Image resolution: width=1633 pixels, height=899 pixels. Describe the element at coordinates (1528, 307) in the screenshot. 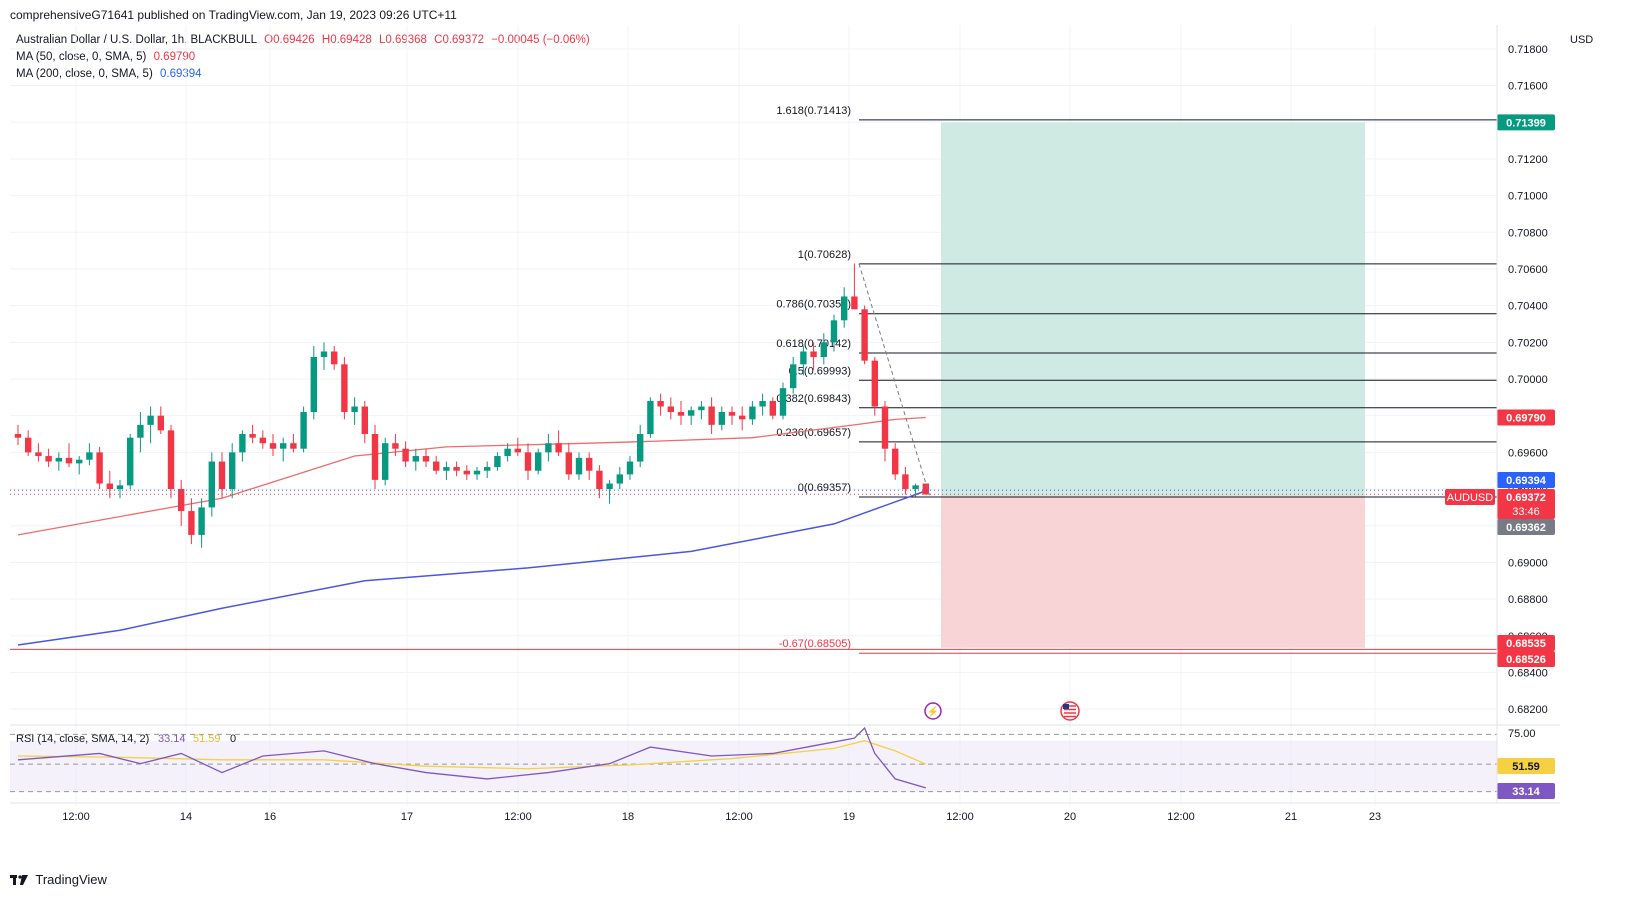

I see `price-tick-label: 0.70400` at that location.